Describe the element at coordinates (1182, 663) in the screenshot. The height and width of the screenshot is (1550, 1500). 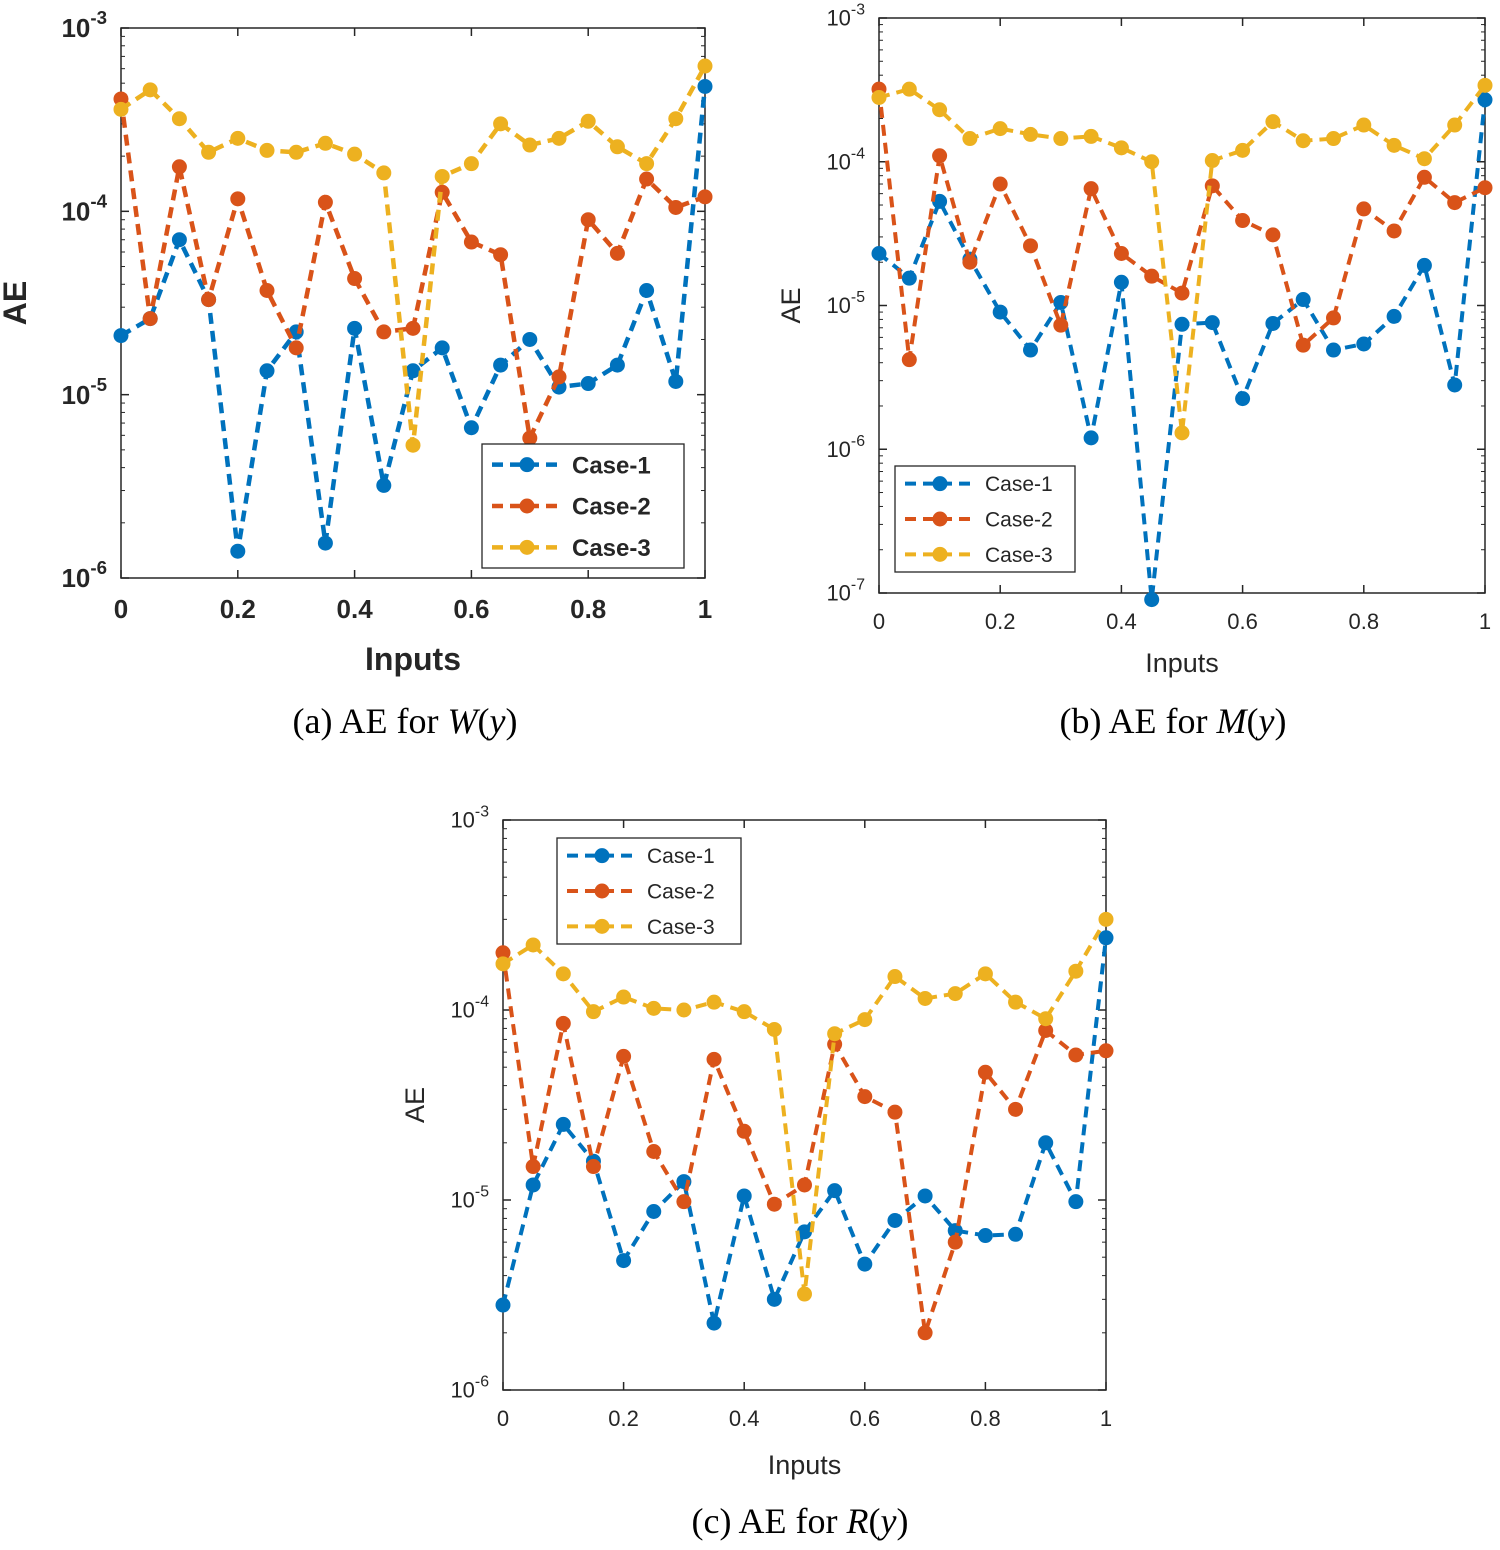
I see `x-axis-label: Inputs` at that location.